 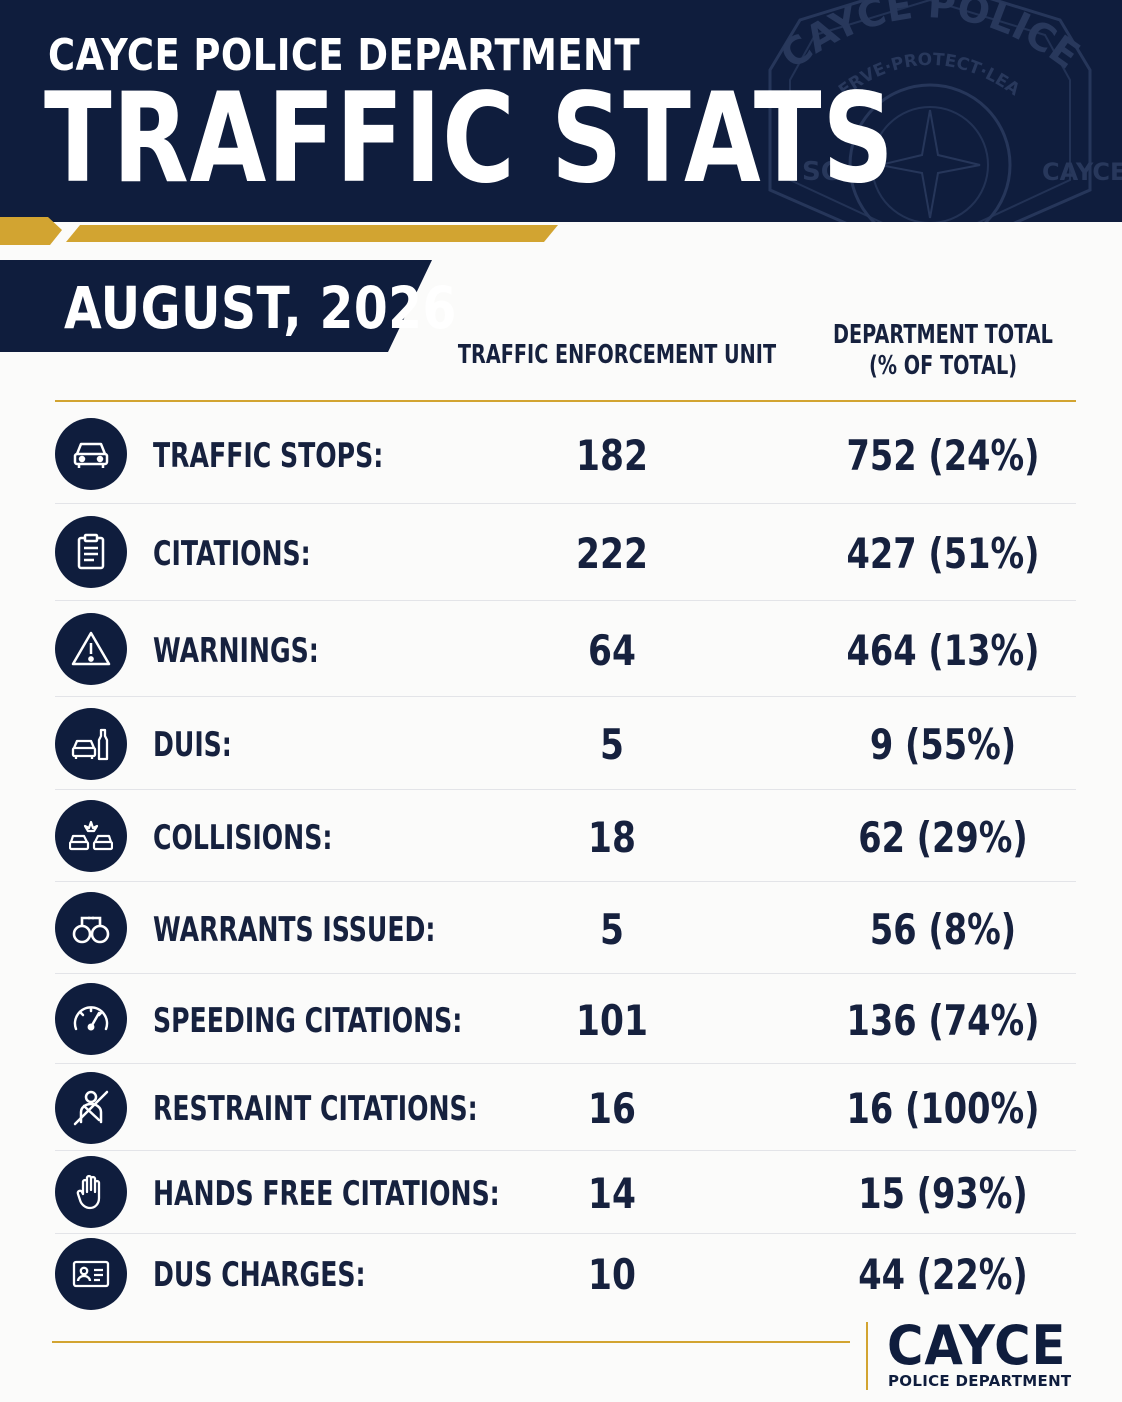 What do you see at coordinates (308, 1021) in the screenshot?
I see `row-label: SPEEDING CITATIONS:` at bounding box center [308, 1021].